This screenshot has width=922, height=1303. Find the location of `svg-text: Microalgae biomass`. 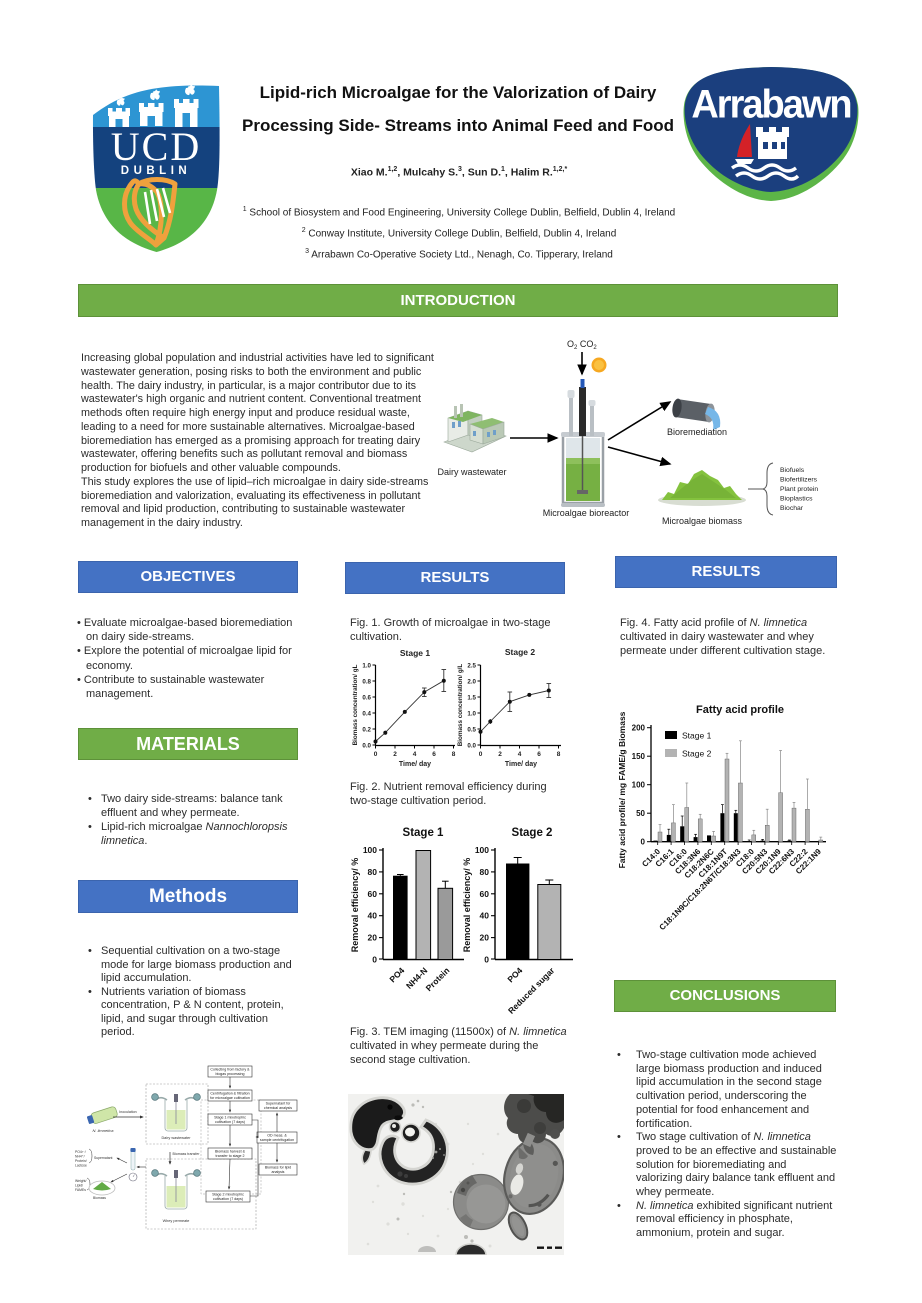

svg-text: Microalgae biomass is located at coordinates (702, 521).